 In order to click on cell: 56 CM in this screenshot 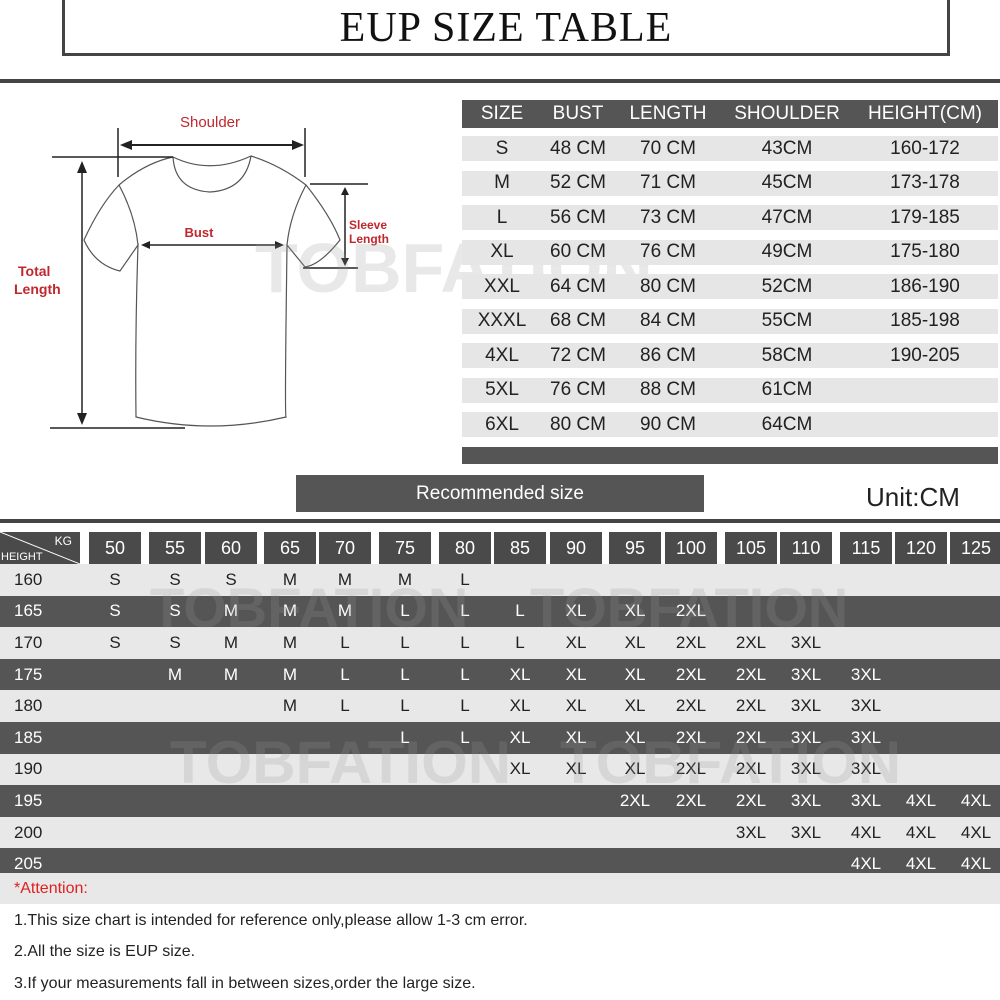, I will do `click(578, 217)`.